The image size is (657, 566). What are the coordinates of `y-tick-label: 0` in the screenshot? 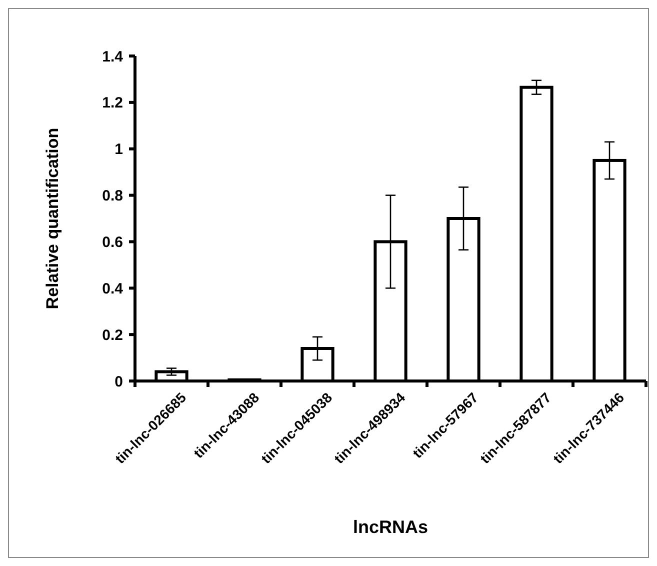 It's located at (118, 381).